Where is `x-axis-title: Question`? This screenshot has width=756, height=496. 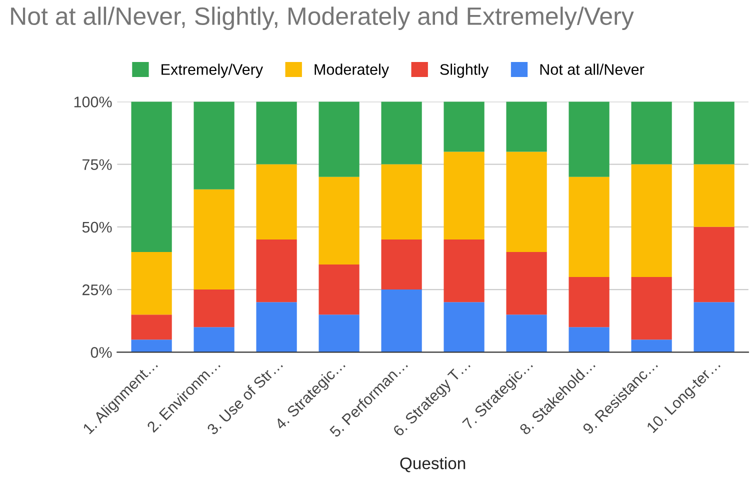
x-axis-title: Question is located at coordinates (433, 464).